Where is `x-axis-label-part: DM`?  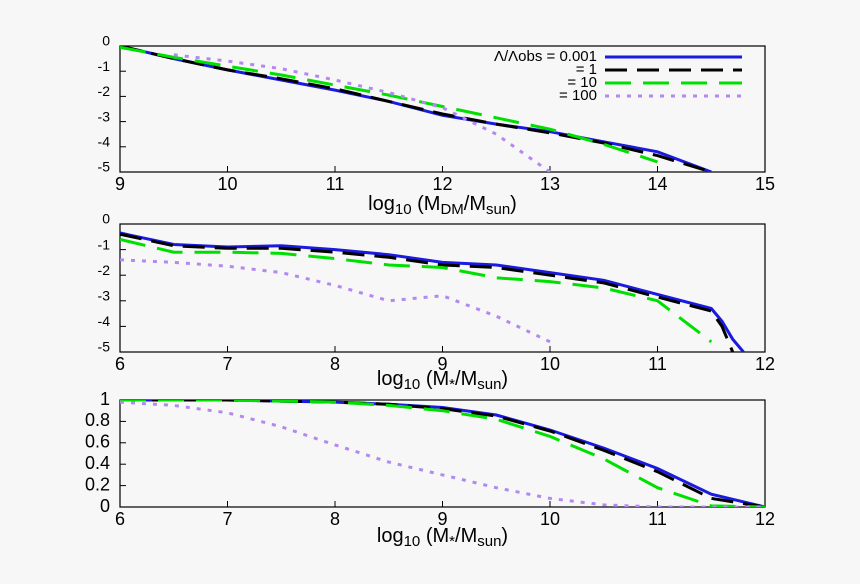
x-axis-label-part: DM is located at coordinates (451, 209).